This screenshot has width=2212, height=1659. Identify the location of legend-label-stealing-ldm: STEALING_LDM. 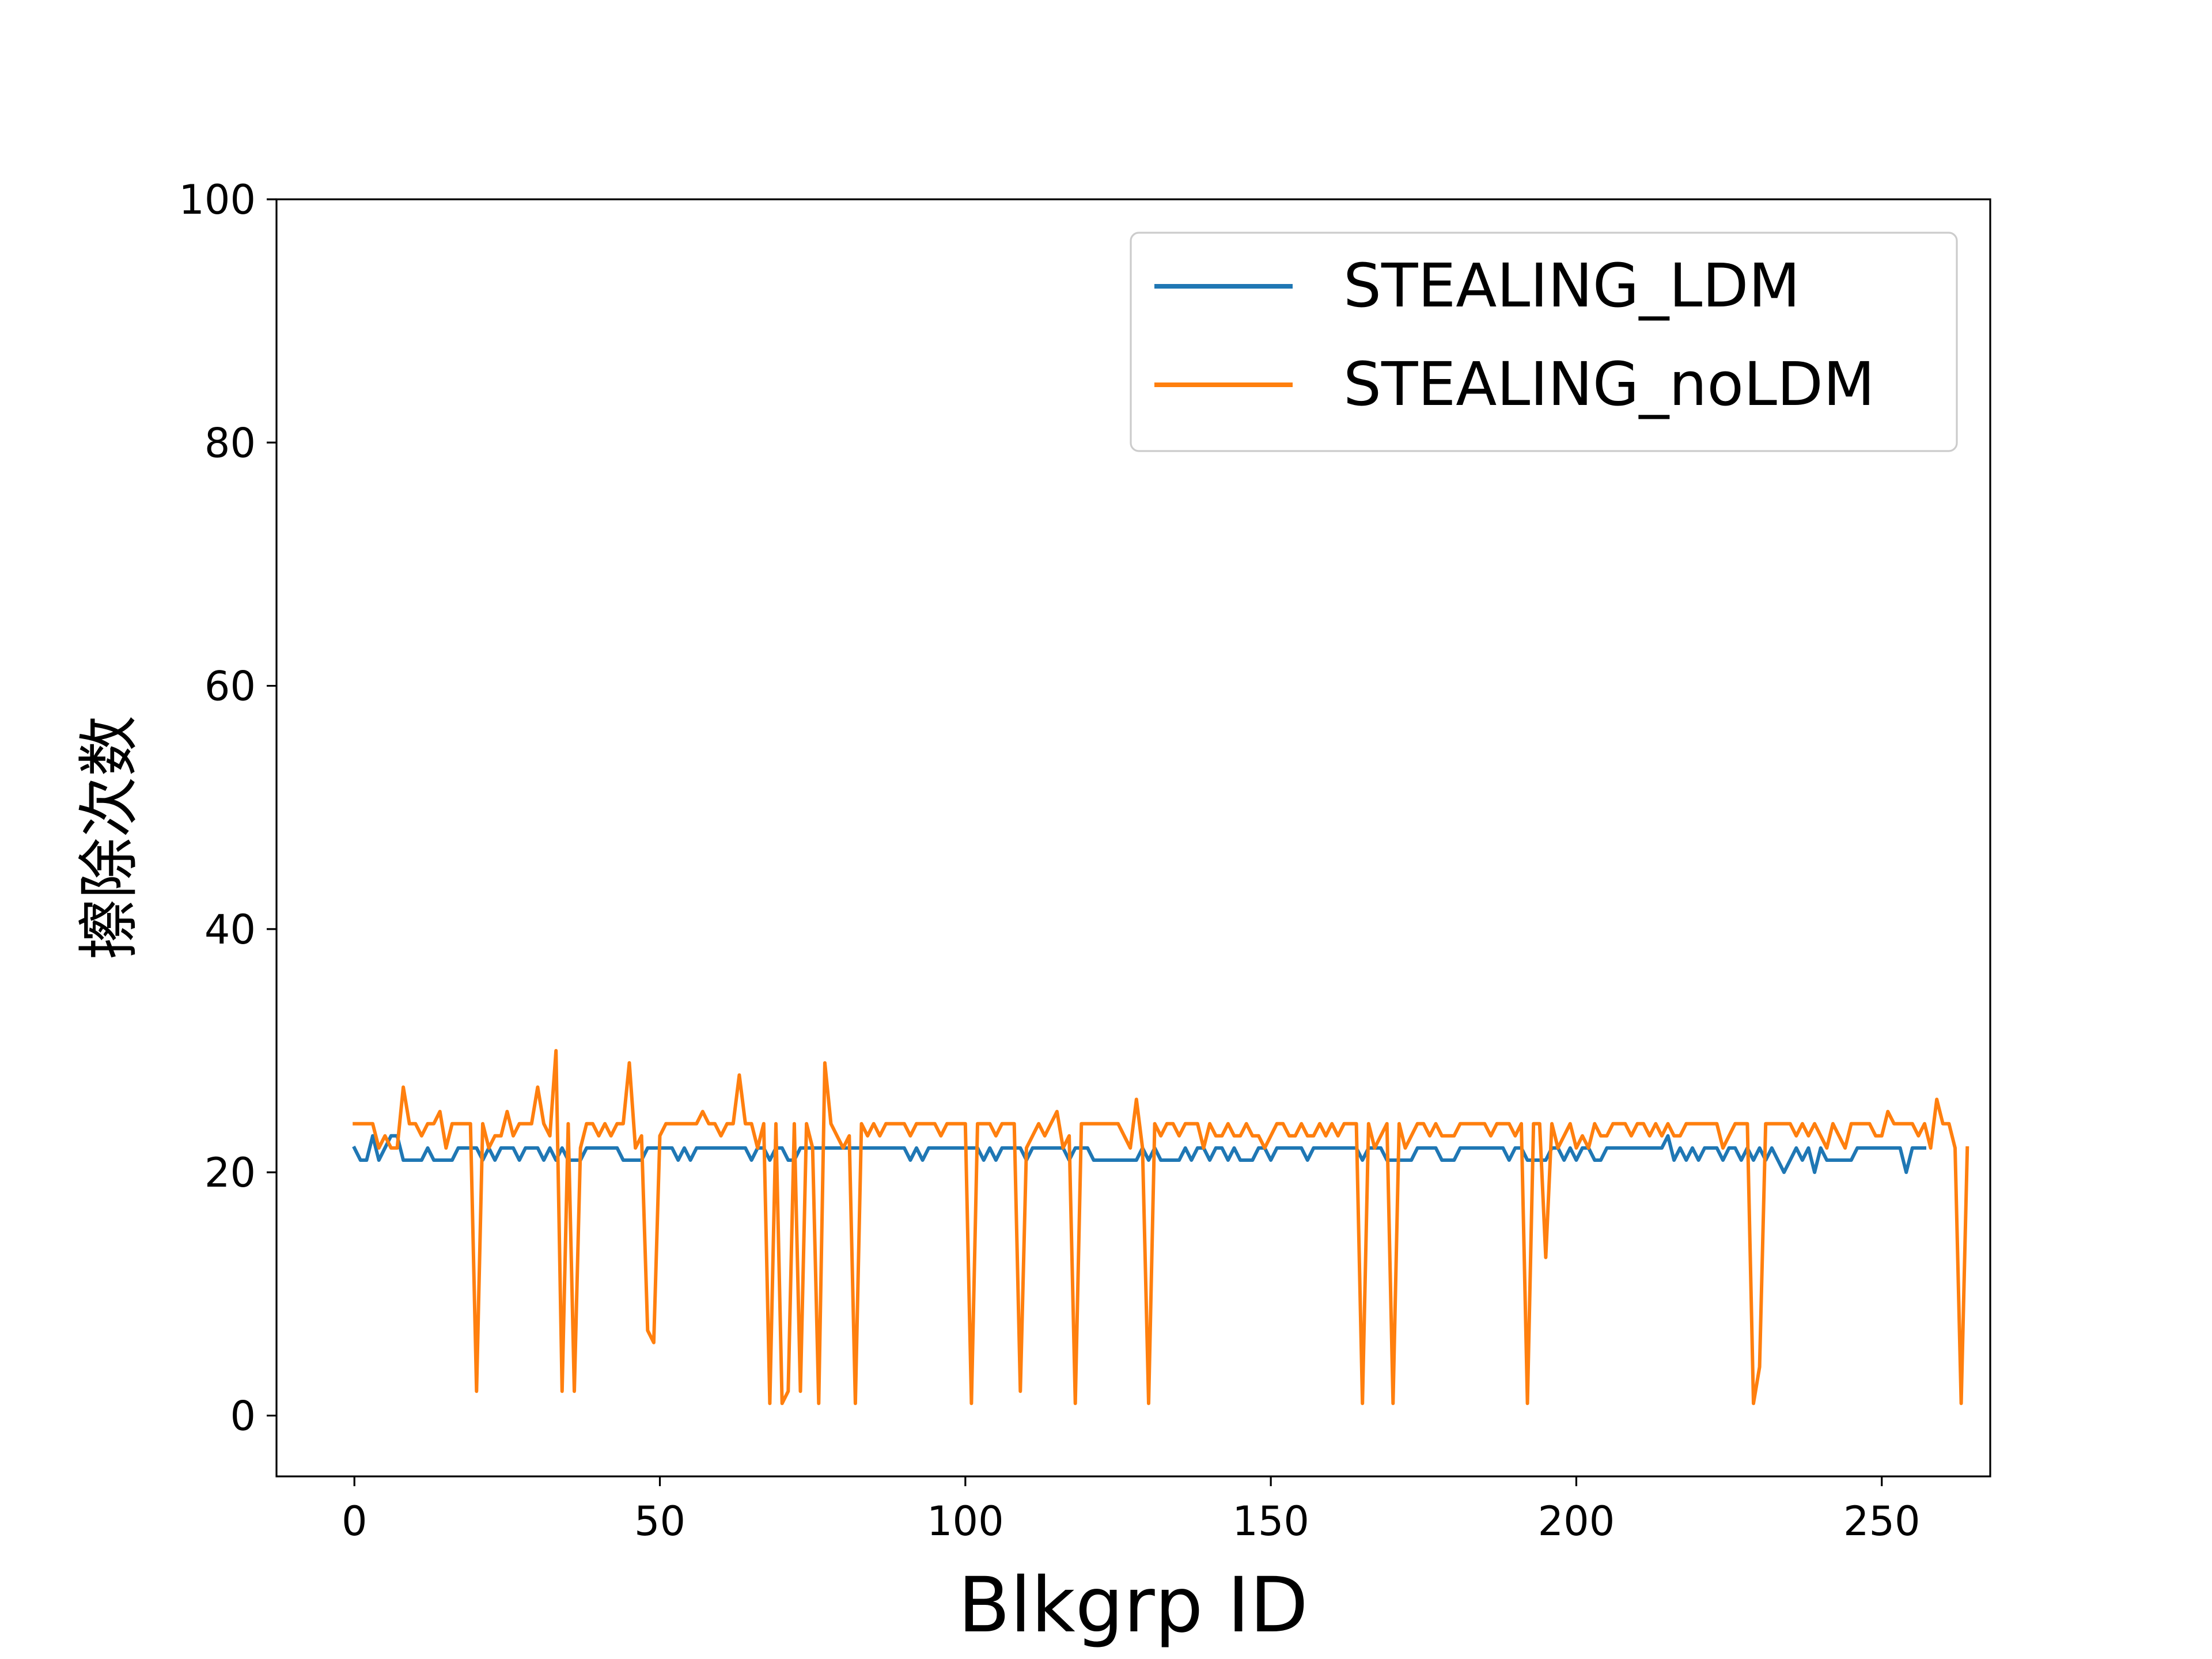
(1571, 286).